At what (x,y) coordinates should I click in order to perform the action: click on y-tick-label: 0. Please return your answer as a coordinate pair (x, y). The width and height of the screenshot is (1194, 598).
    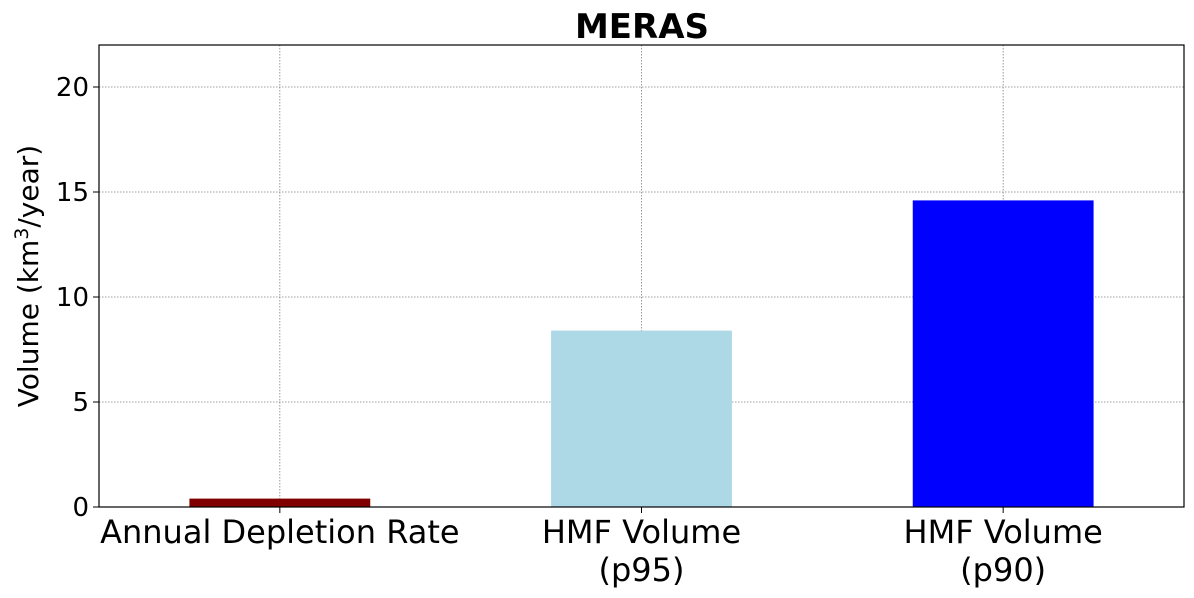
    Looking at the image, I should click on (80, 508).